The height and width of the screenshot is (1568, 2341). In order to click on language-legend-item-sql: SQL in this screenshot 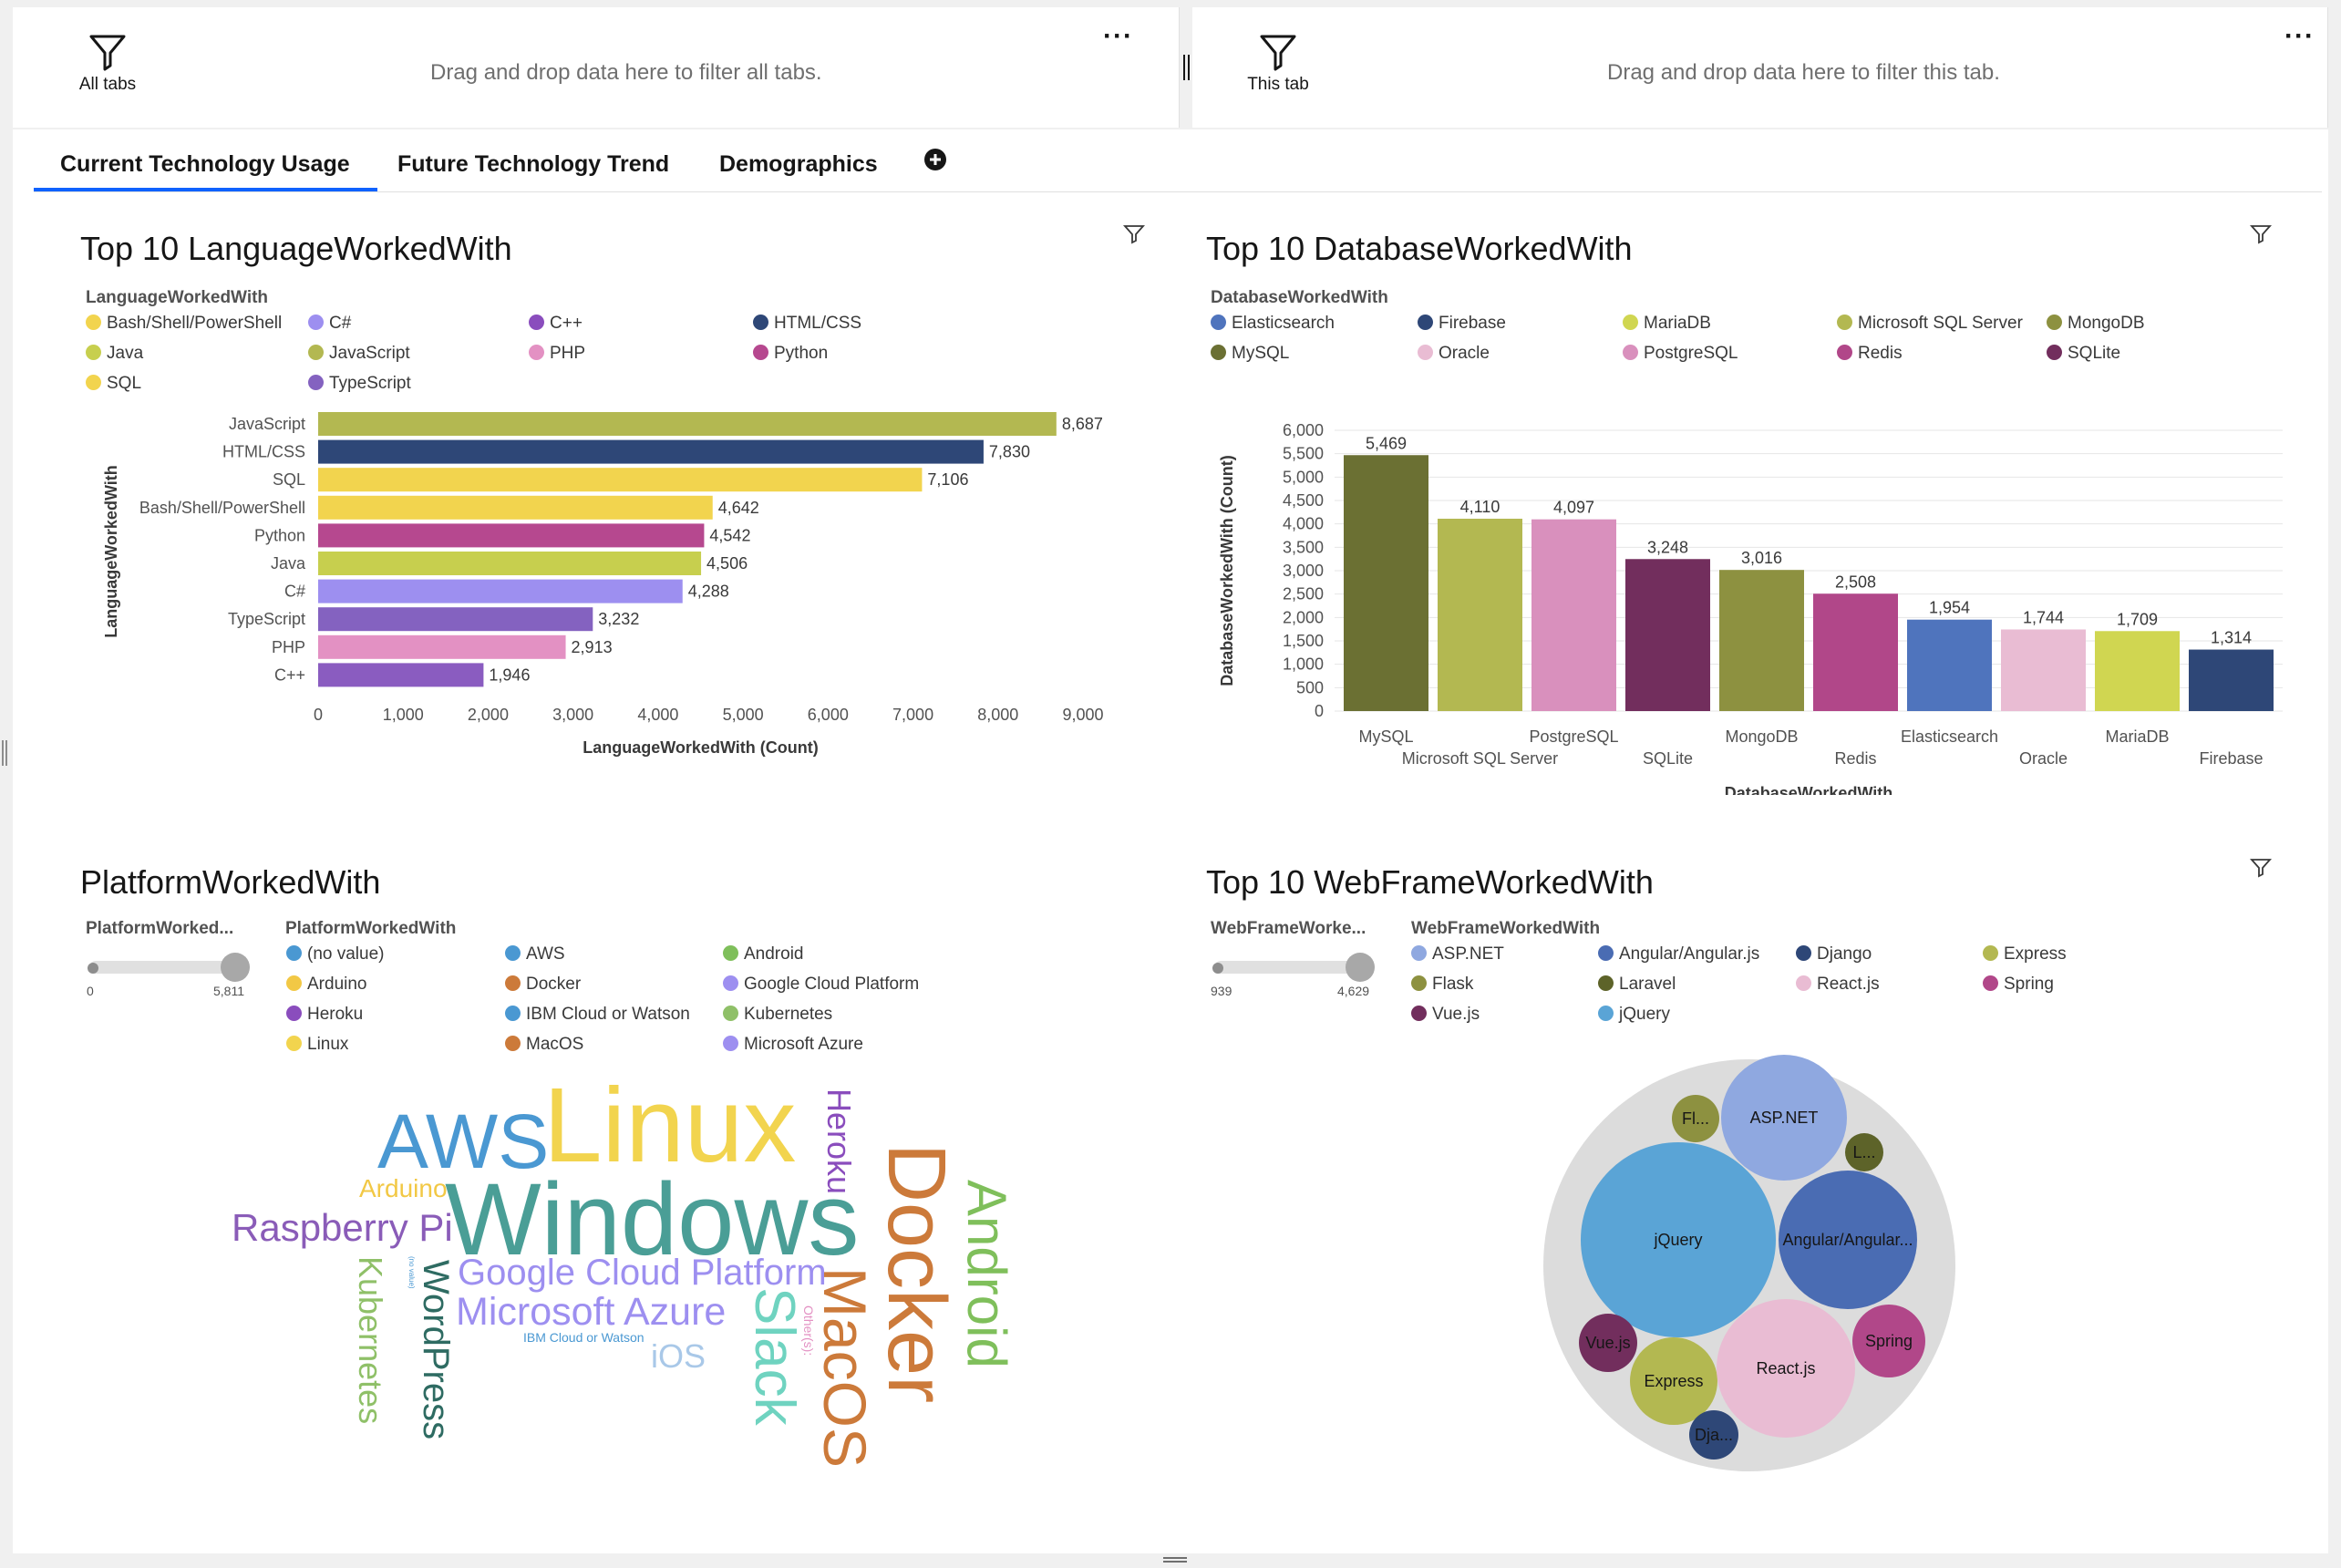, I will do `click(113, 384)`.